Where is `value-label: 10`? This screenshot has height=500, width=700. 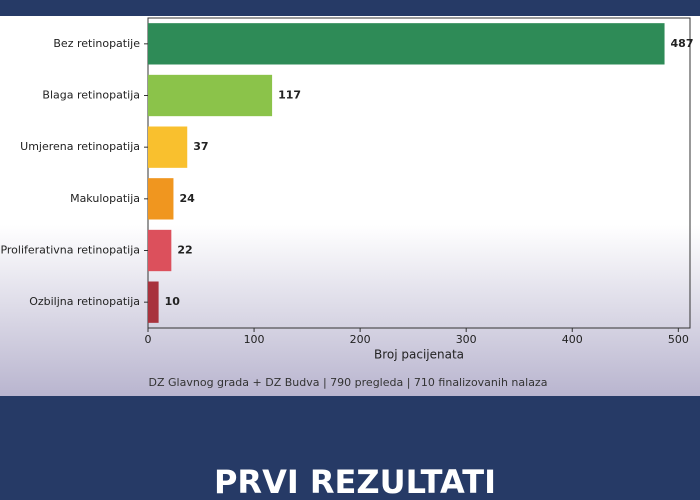
value-label: 10 is located at coordinates (173, 301).